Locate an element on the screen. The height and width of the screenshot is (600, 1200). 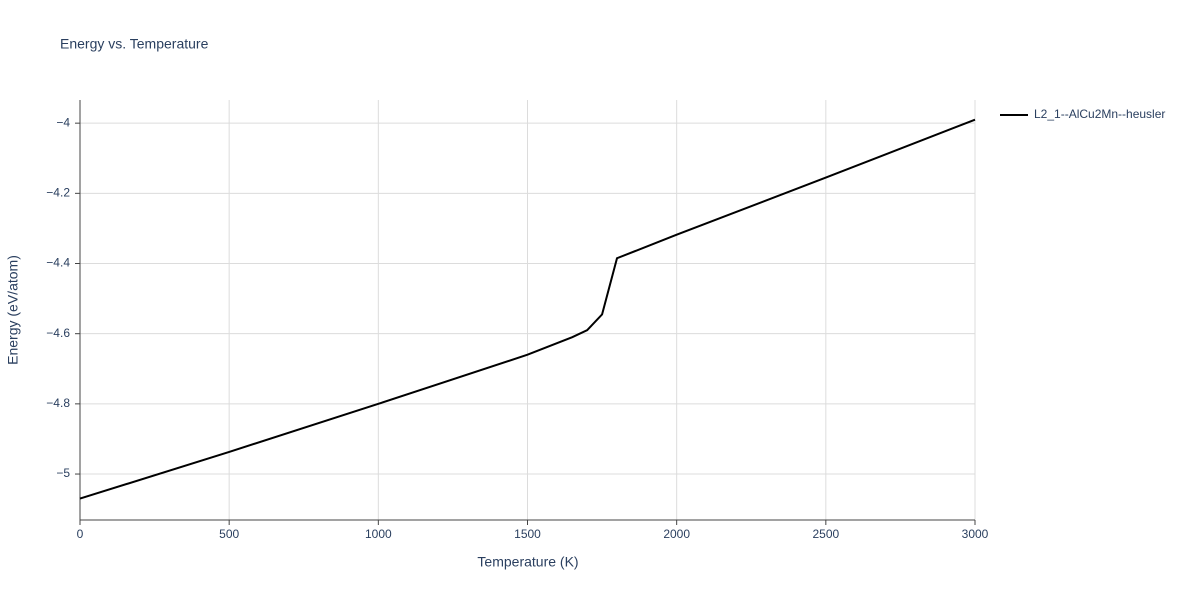
x-tick-label: 3000 is located at coordinates (975, 534).